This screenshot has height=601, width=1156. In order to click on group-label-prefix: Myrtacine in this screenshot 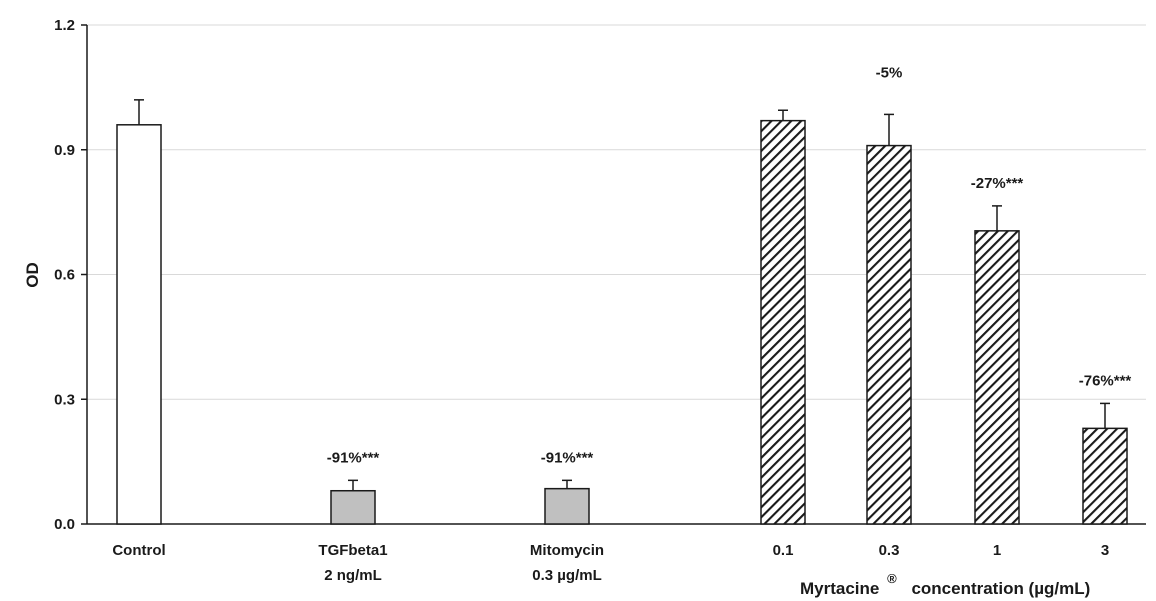, I will do `click(839, 588)`.